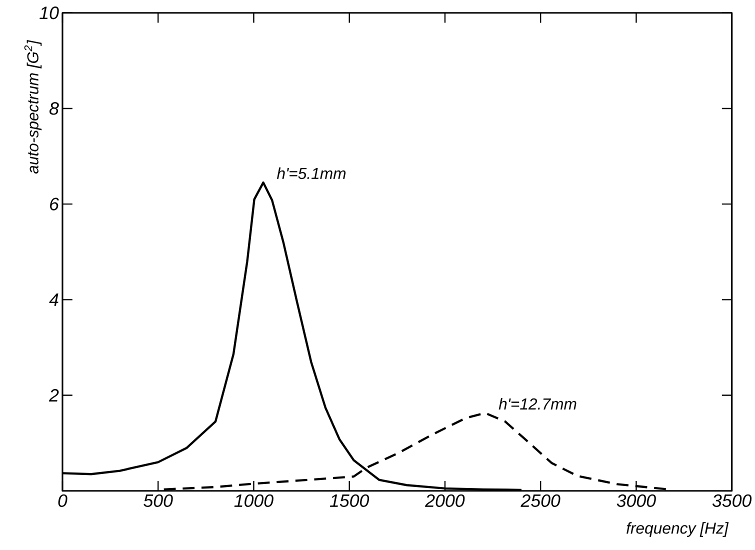 The height and width of the screenshot is (550, 755). I want to click on x-tick-label: 2500, so click(540, 500).